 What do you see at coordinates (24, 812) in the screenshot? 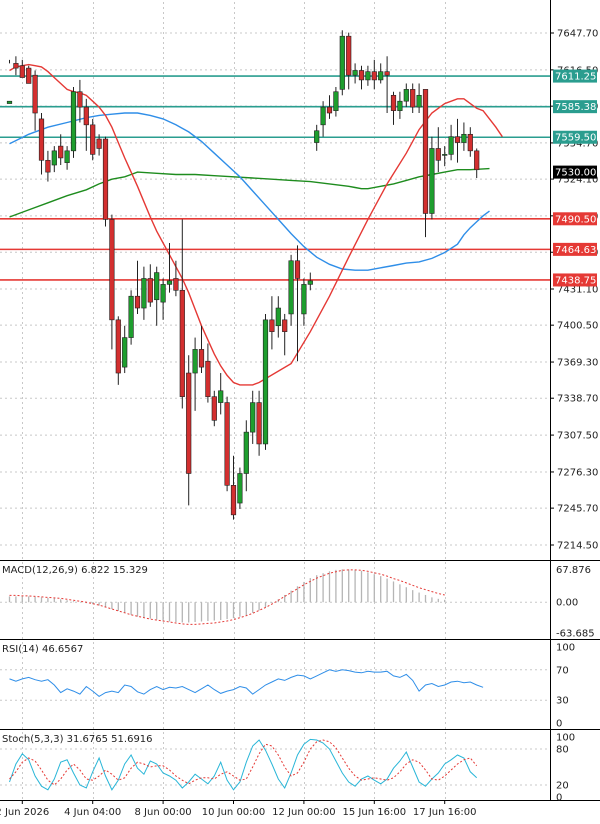
I see `x-tick-label: 2 Jun 2026` at bounding box center [24, 812].